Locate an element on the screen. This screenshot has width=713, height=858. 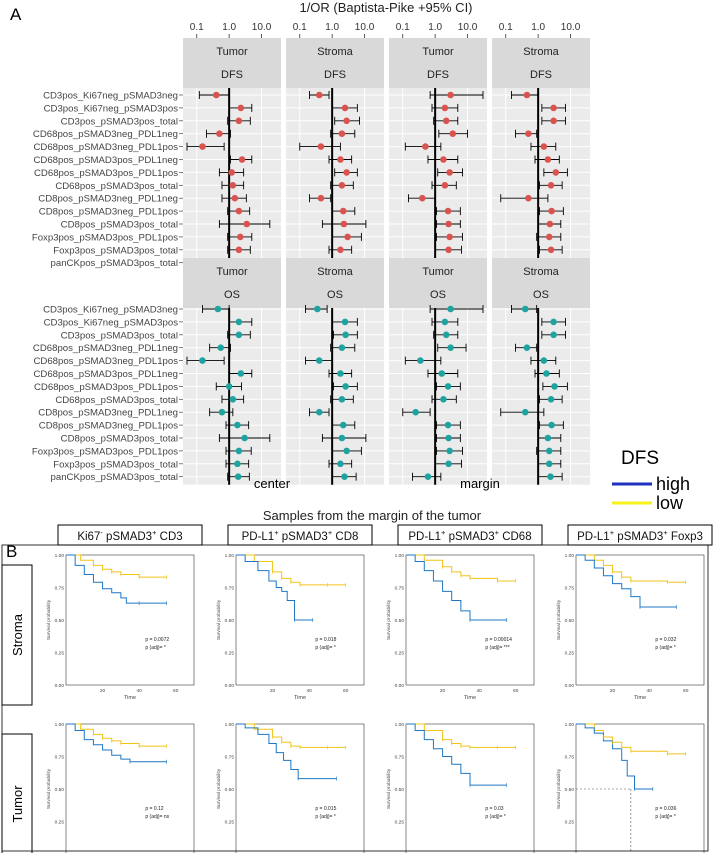
header-sup: + is located at coordinates (612, 532).